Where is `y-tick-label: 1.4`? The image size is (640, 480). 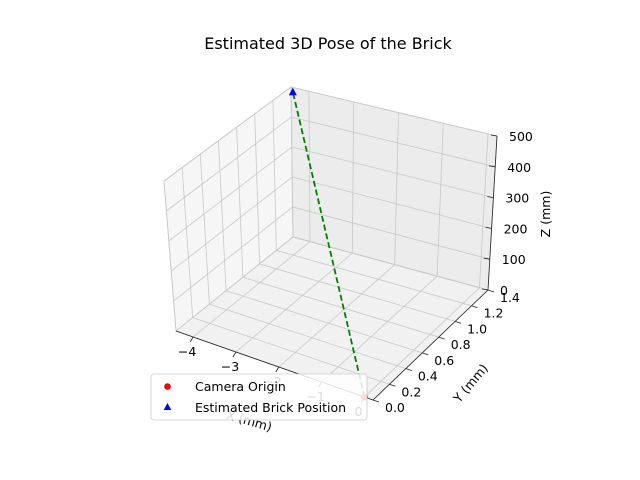
y-tick-label: 1.4 is located at coordinates (510, 297).